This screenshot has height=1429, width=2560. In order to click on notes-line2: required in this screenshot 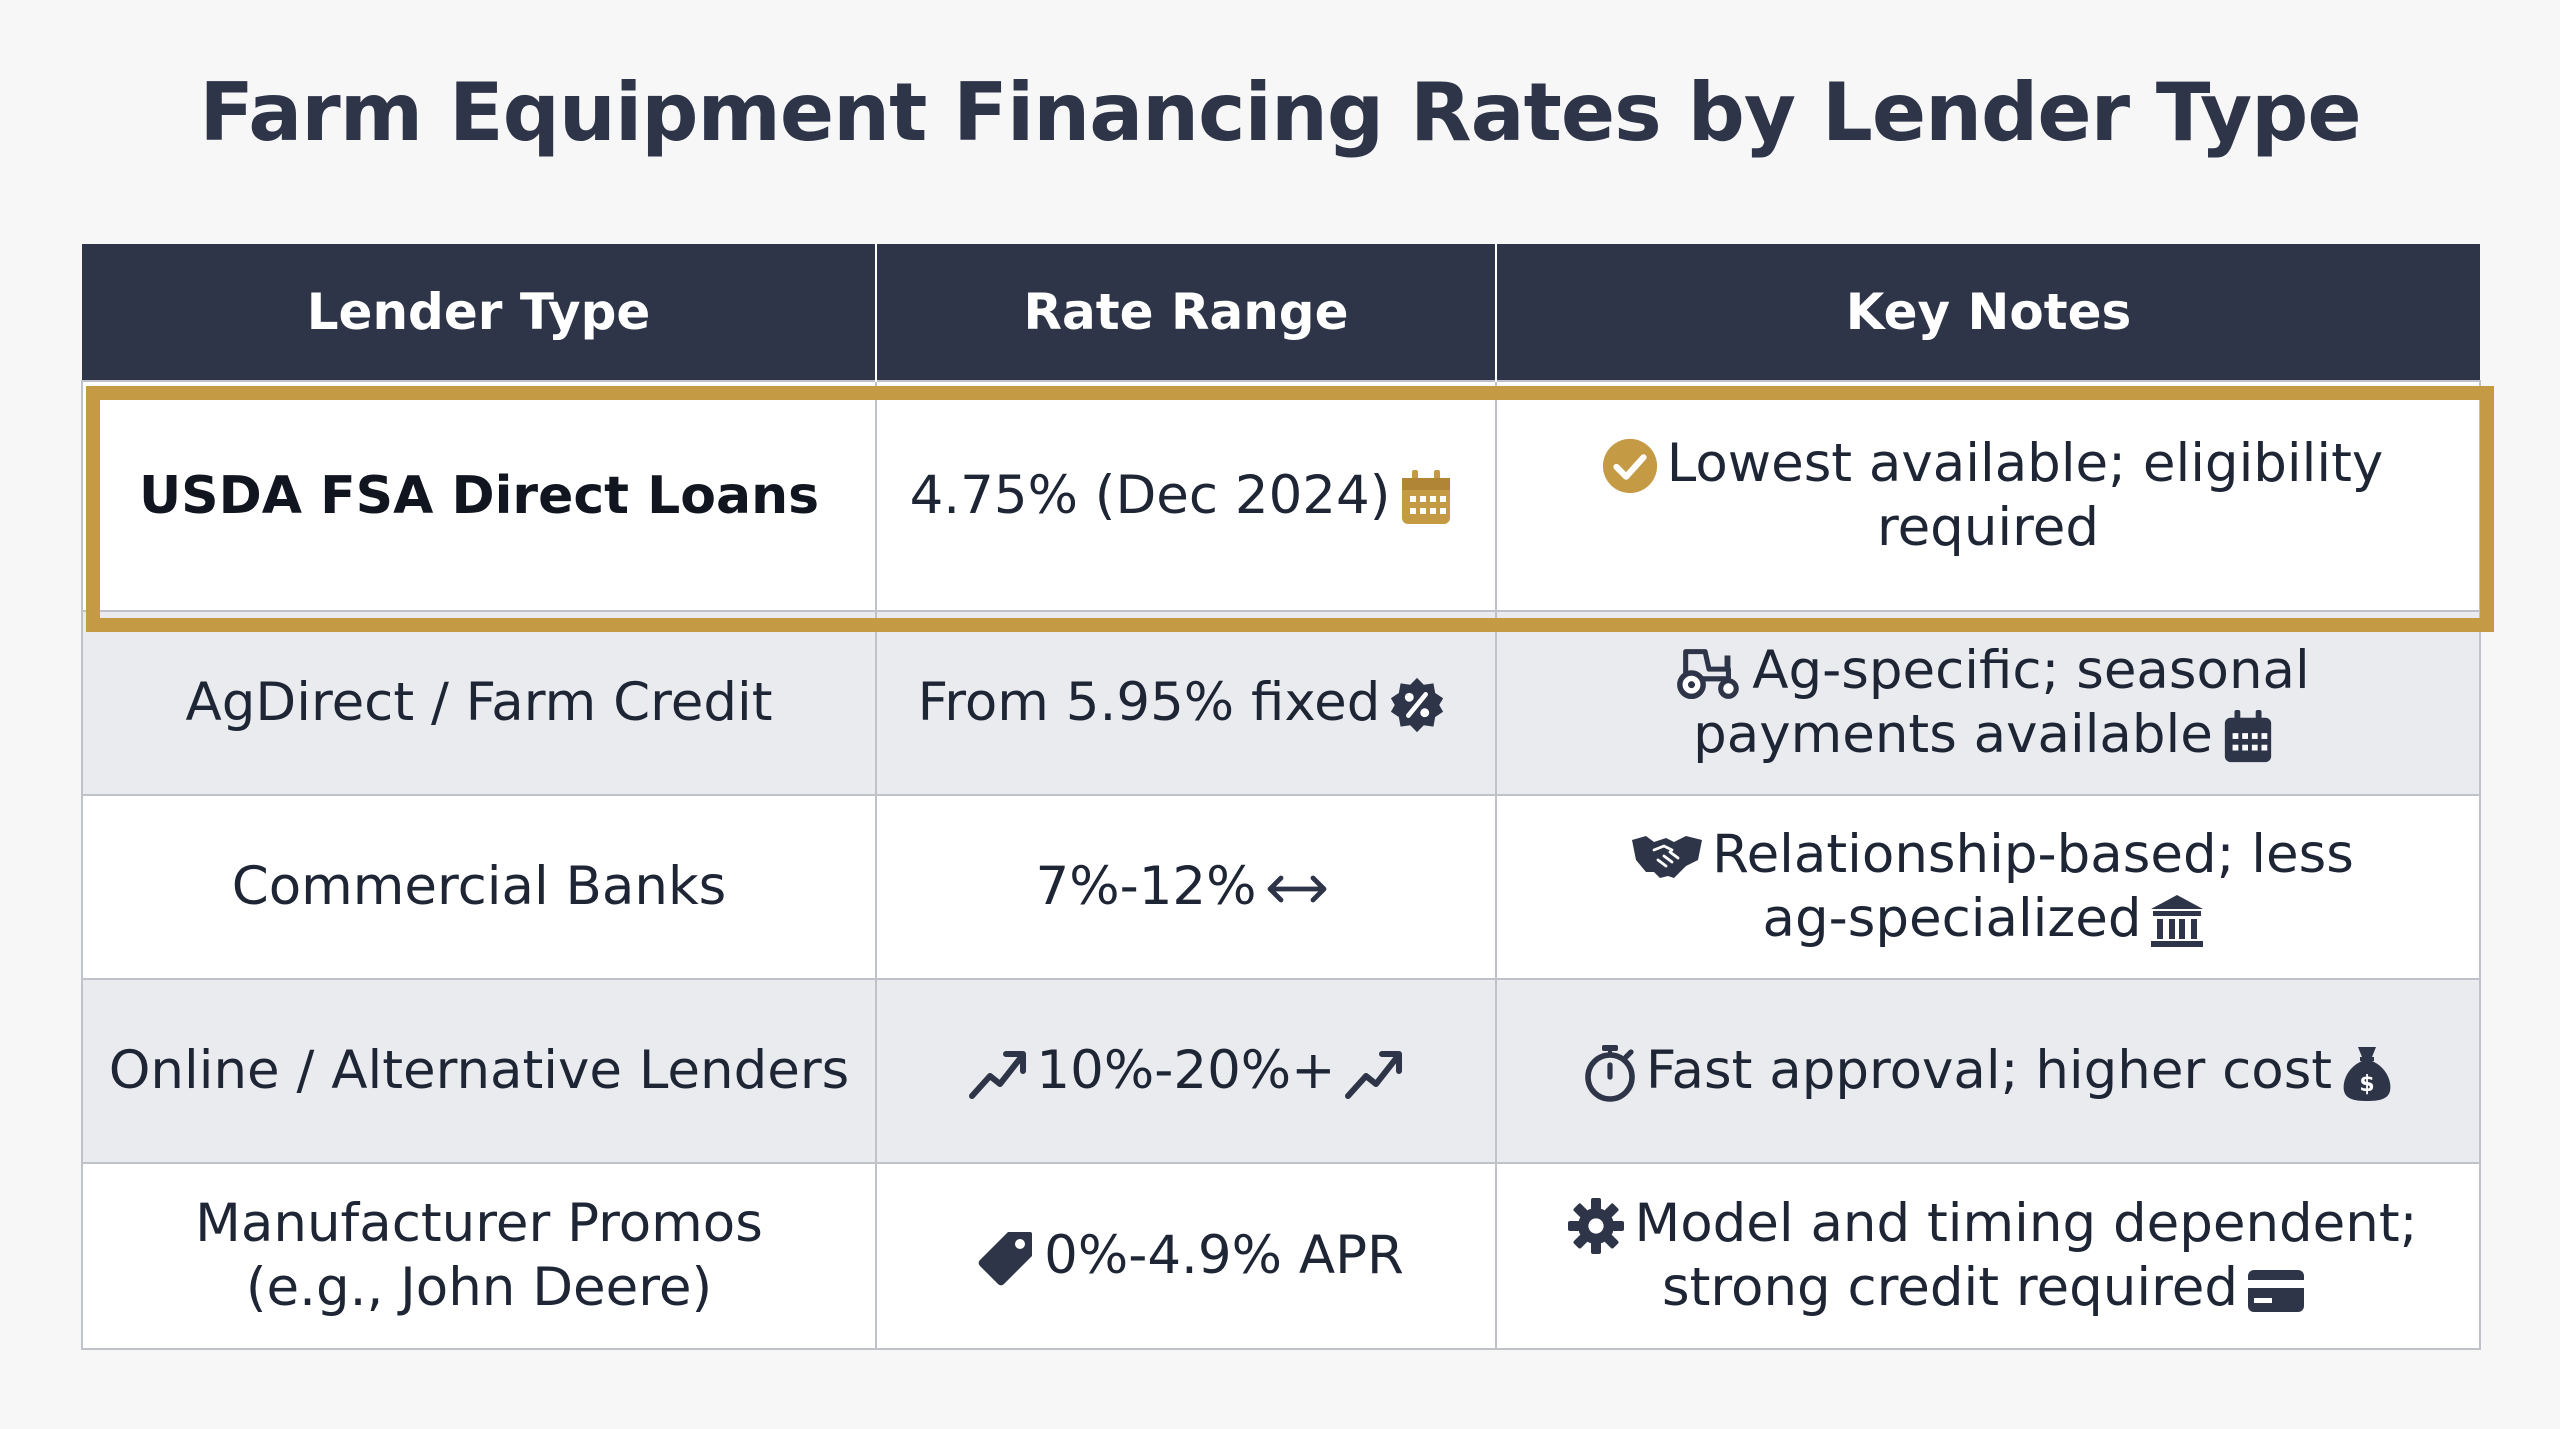, I will do `click(1988, 527)`.